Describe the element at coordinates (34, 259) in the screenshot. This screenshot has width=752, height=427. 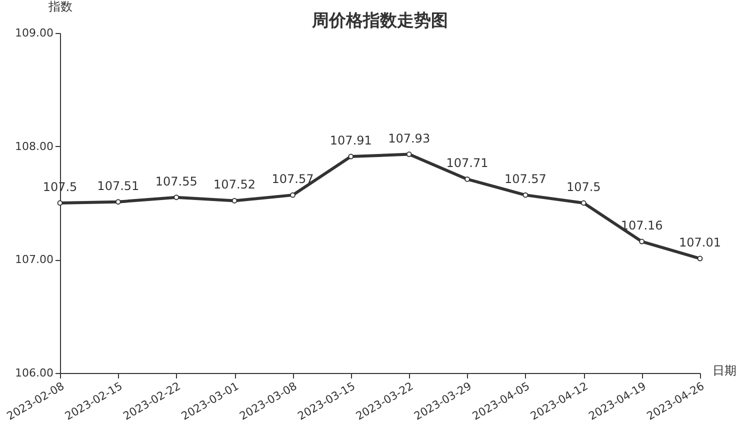
I see `y-tick-label: 107.00` at that location.